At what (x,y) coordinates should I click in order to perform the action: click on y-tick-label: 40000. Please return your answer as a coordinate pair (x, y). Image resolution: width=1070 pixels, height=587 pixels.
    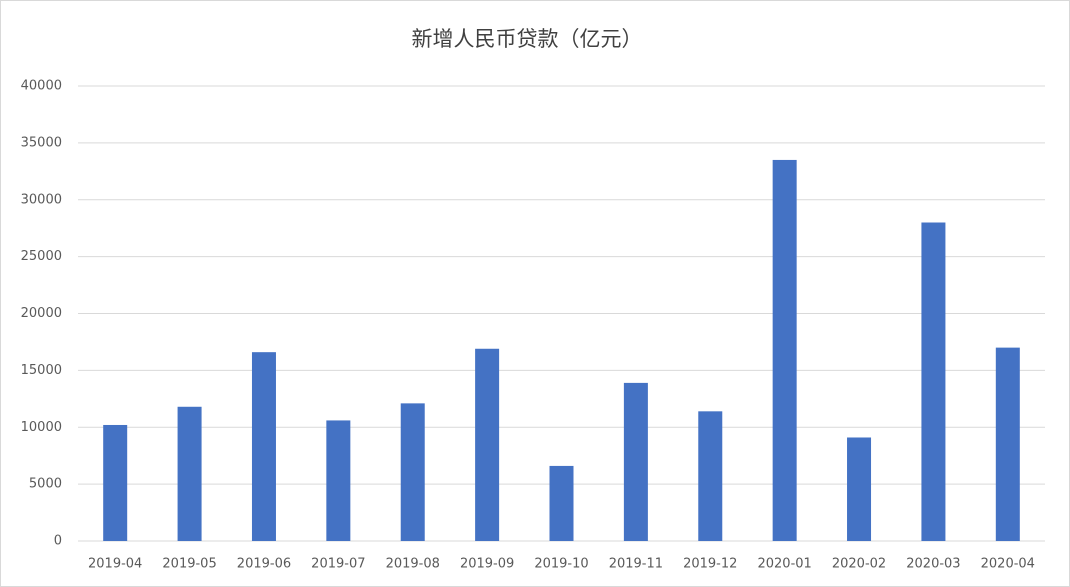
    Looking at the image, I should click on (41, 86).